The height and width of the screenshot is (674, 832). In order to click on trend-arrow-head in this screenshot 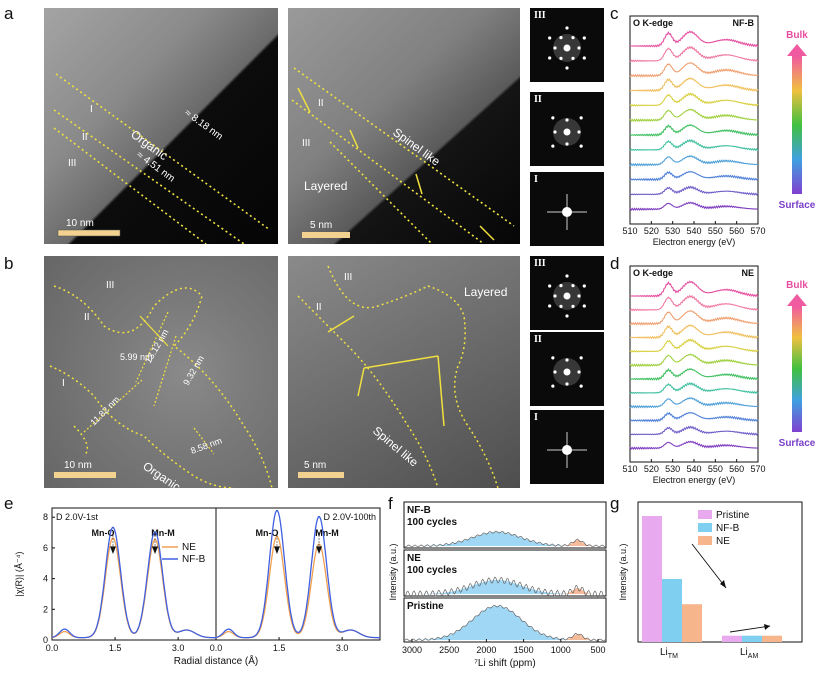, I will do `click(767, 627)`.